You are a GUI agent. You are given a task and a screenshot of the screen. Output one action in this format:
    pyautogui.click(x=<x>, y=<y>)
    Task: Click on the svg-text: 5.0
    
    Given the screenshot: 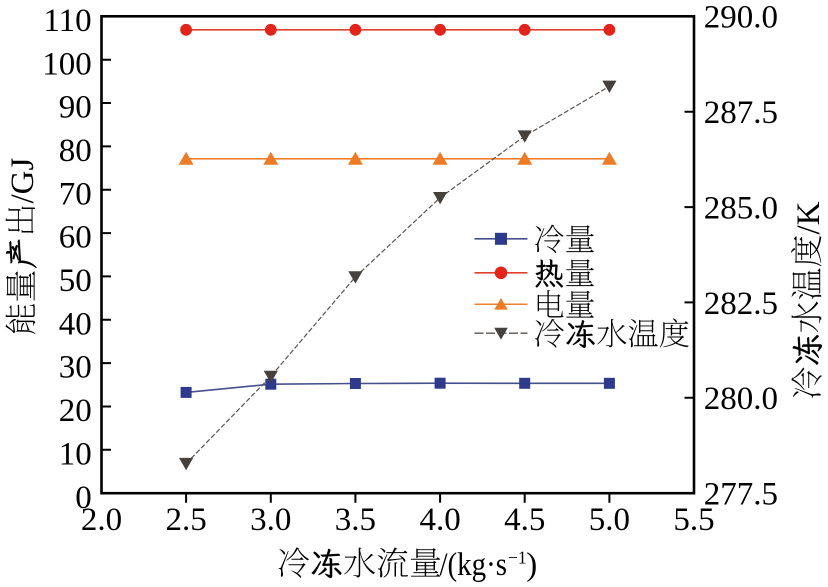 What is the action you would take?
    pyautogui.click(x=609, y=520)
    